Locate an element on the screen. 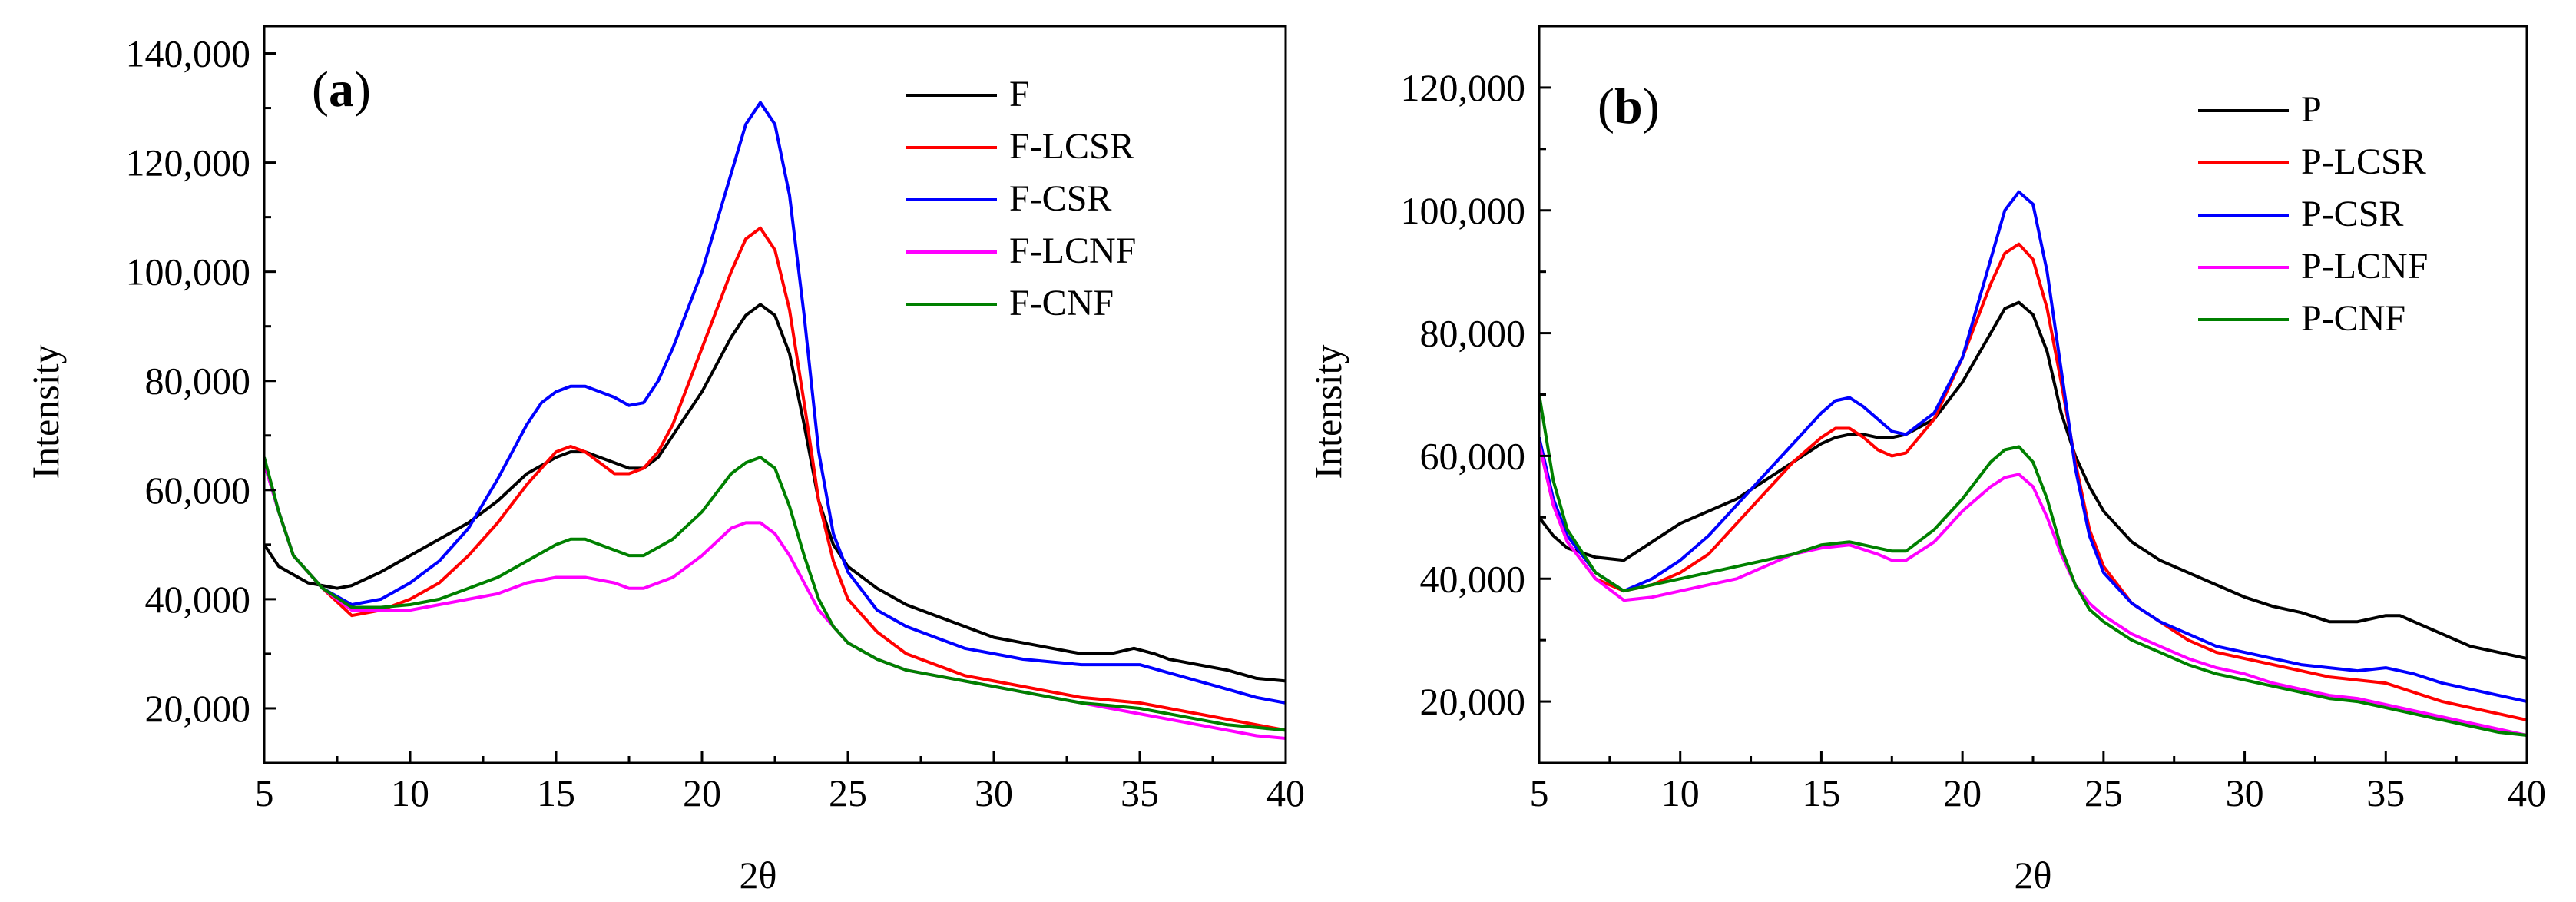  series-line-f-cnf is located at coordinates (774, 594).